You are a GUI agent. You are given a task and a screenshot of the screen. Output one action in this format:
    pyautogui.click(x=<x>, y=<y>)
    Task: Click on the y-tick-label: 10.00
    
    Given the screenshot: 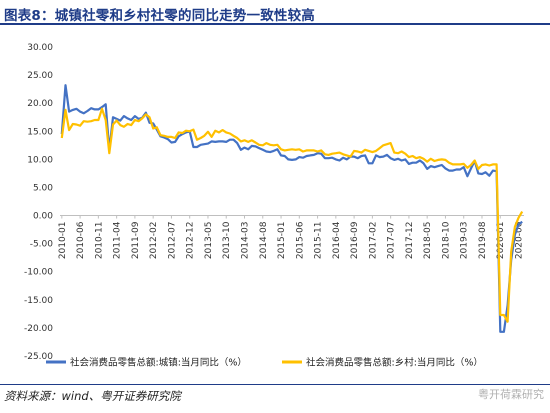 What is the action you would take?
    pyautogui.click(x=40, y=160)
    